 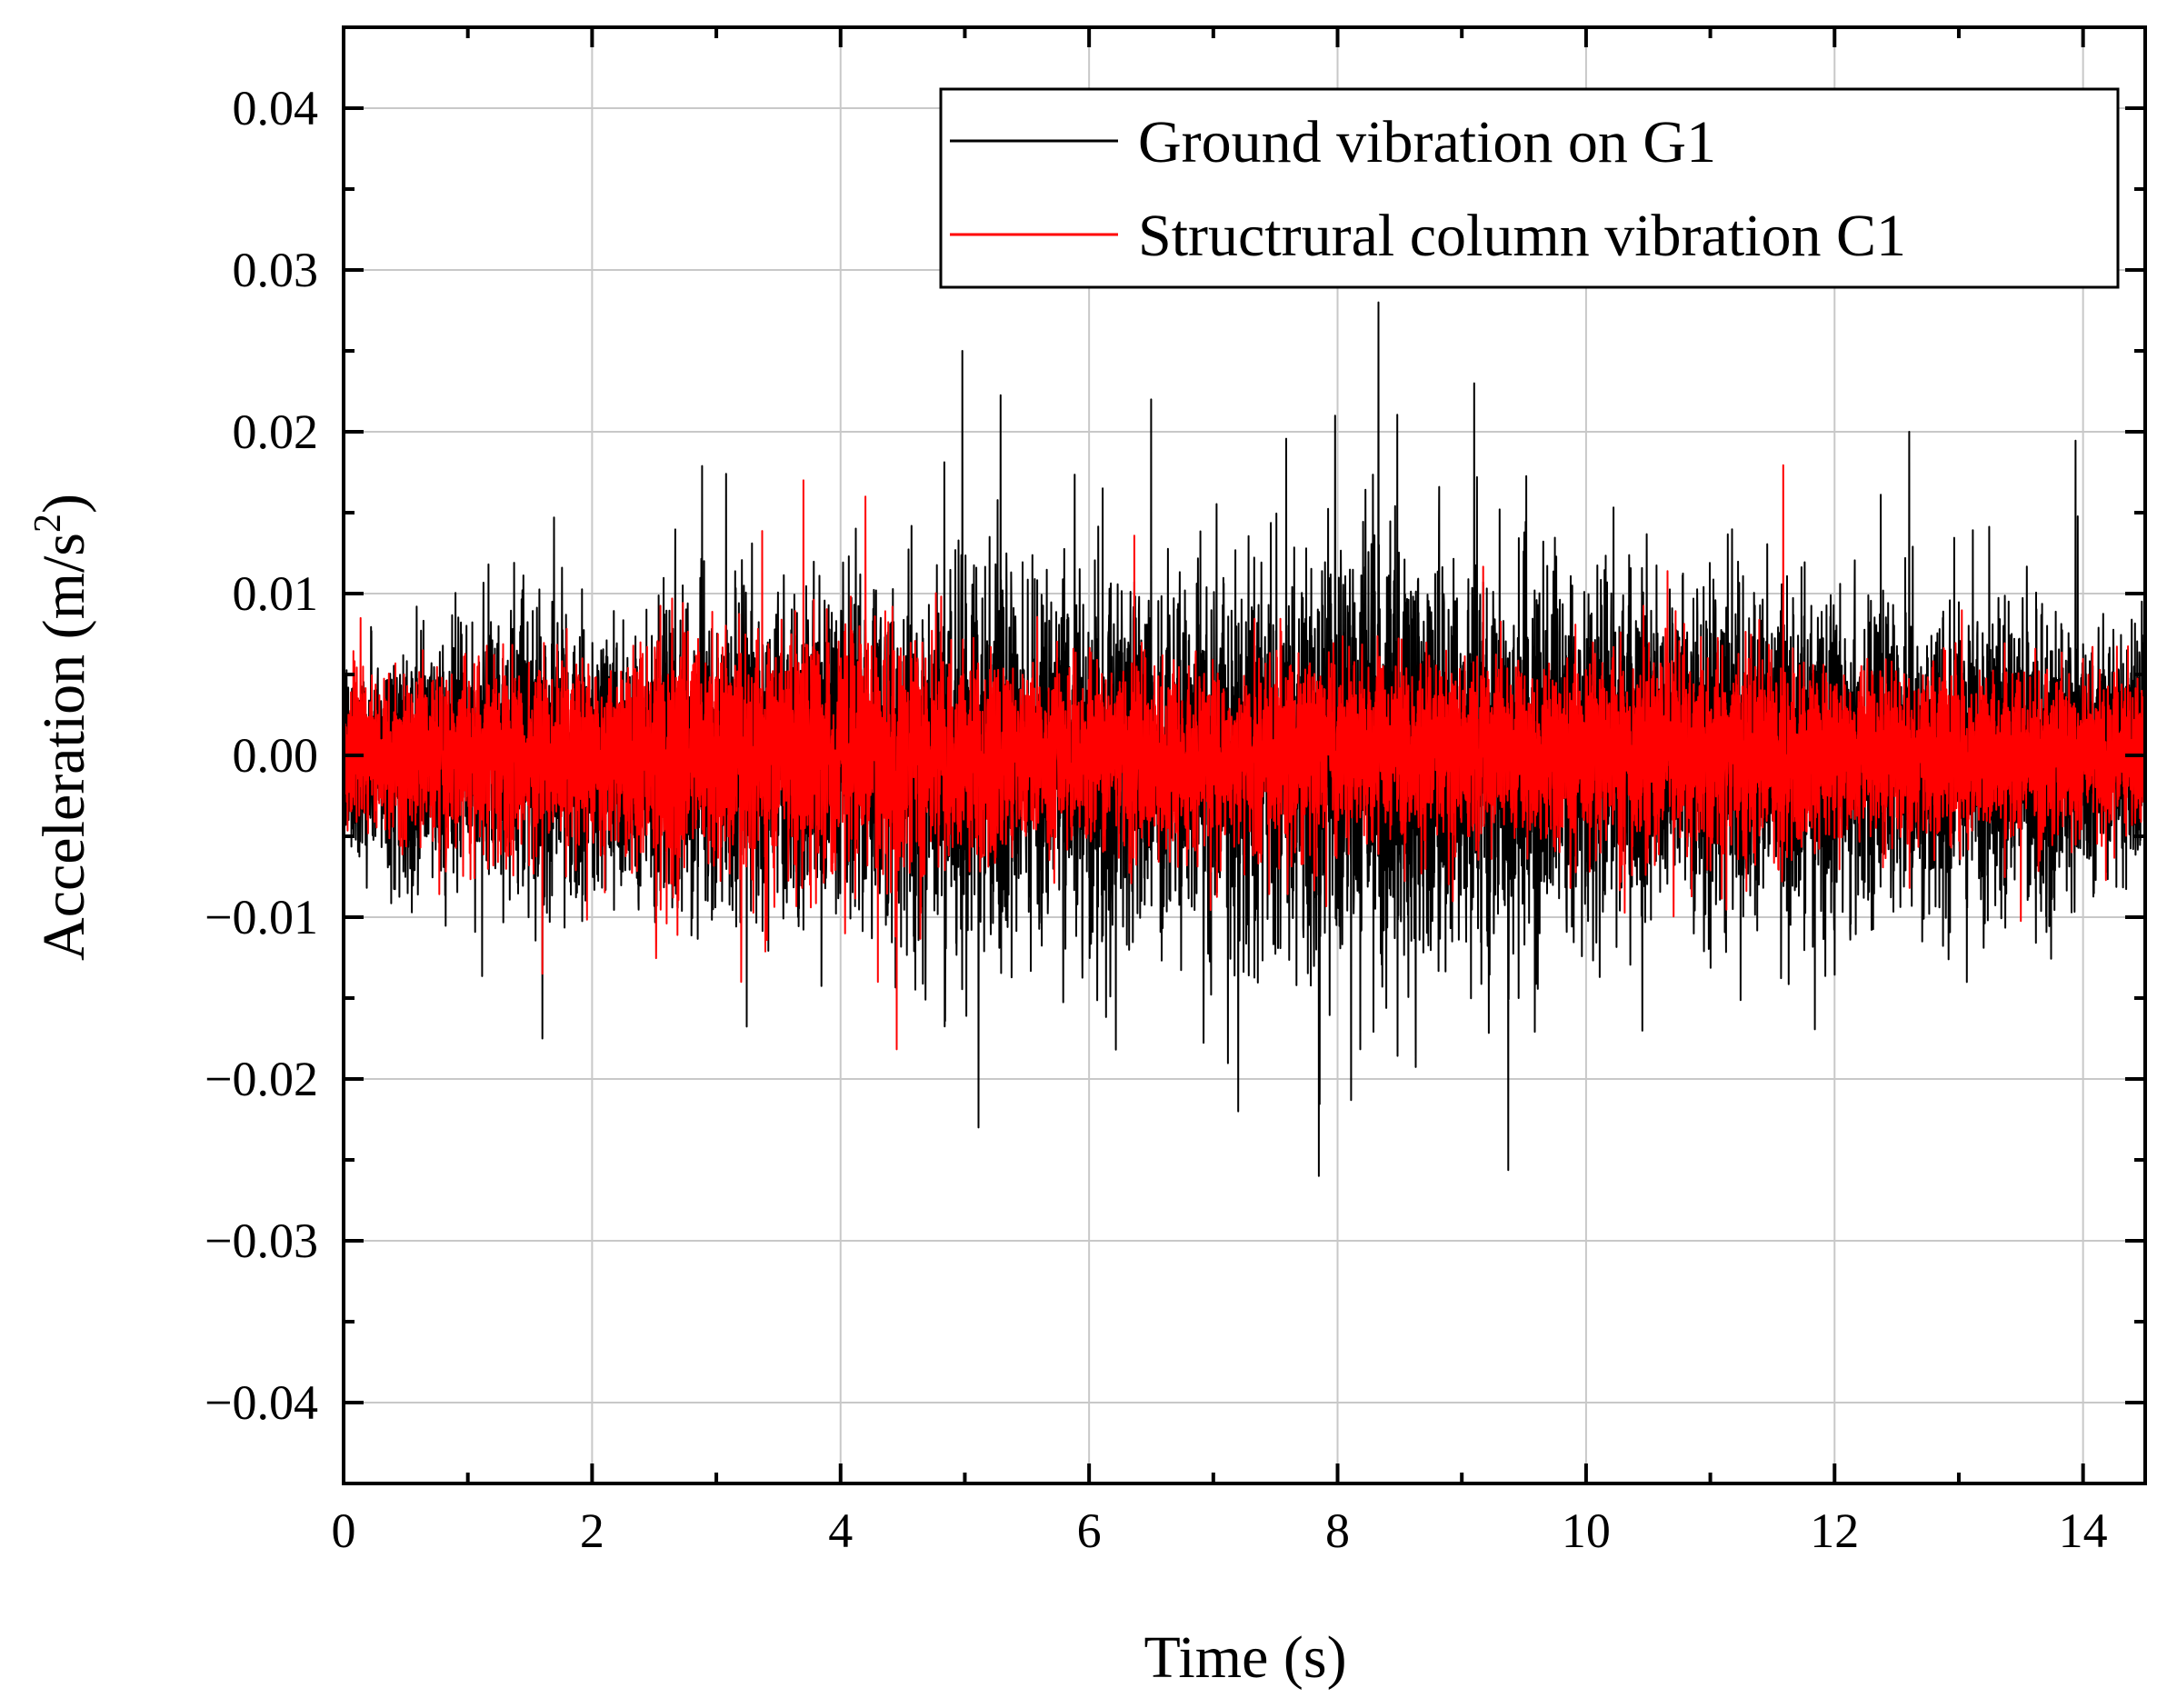 What do you see at coordinates (261, 917) in the screenshot?
I see `y-tick-label: −0.01` at bounding box center [261, 917].